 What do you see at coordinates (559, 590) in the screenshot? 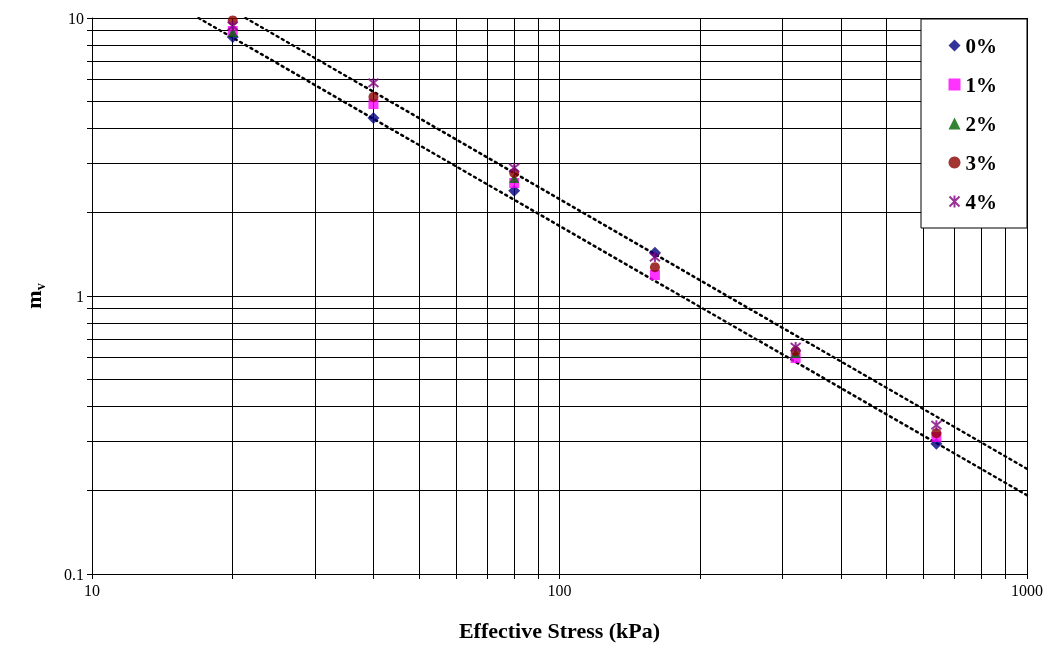
I see `x-tick-label: 100` at bounding box center [559, 590].